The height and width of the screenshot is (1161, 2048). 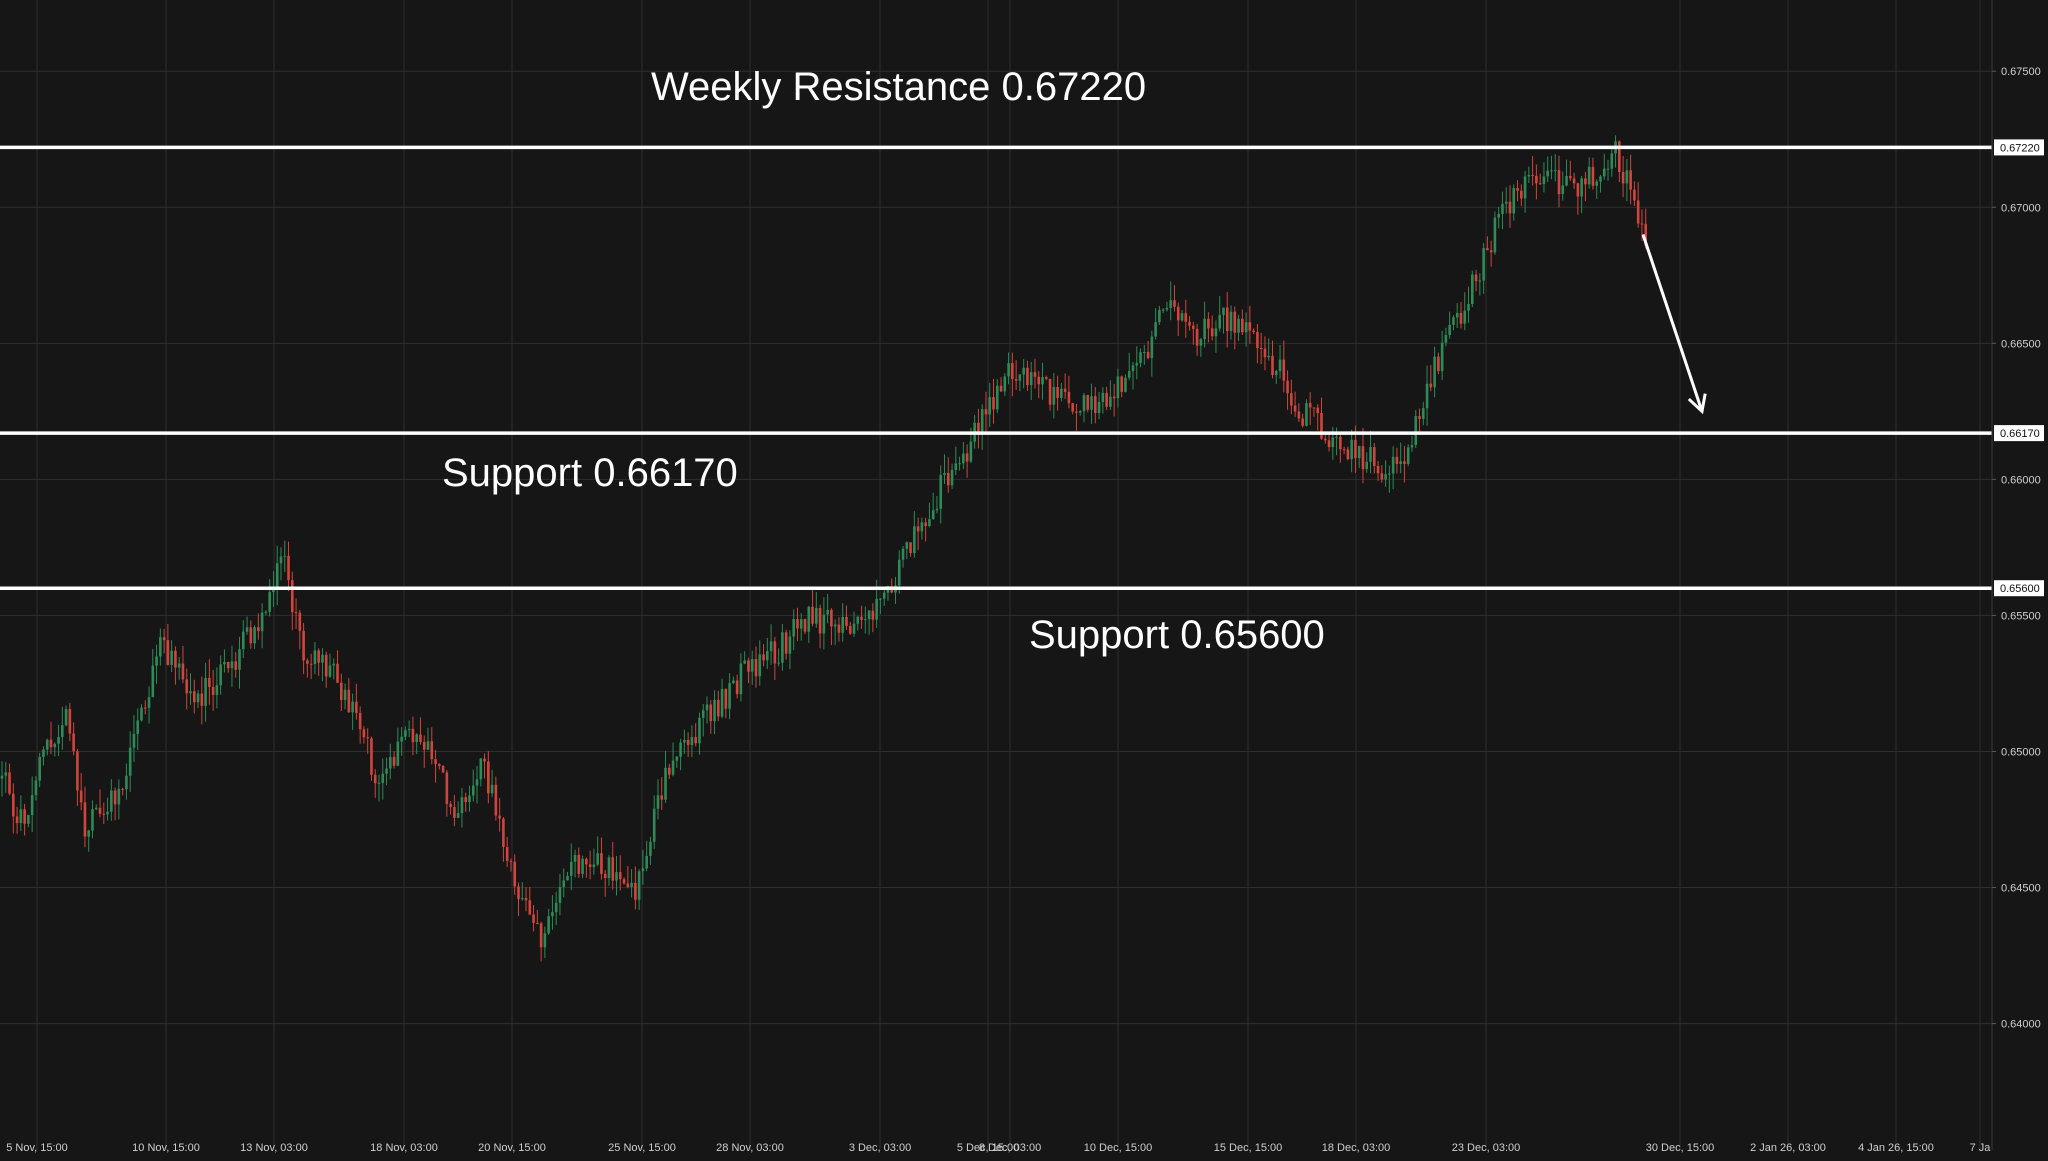 I want to click on price-tick-label: 0.64500, so click(x=2021, y=889).